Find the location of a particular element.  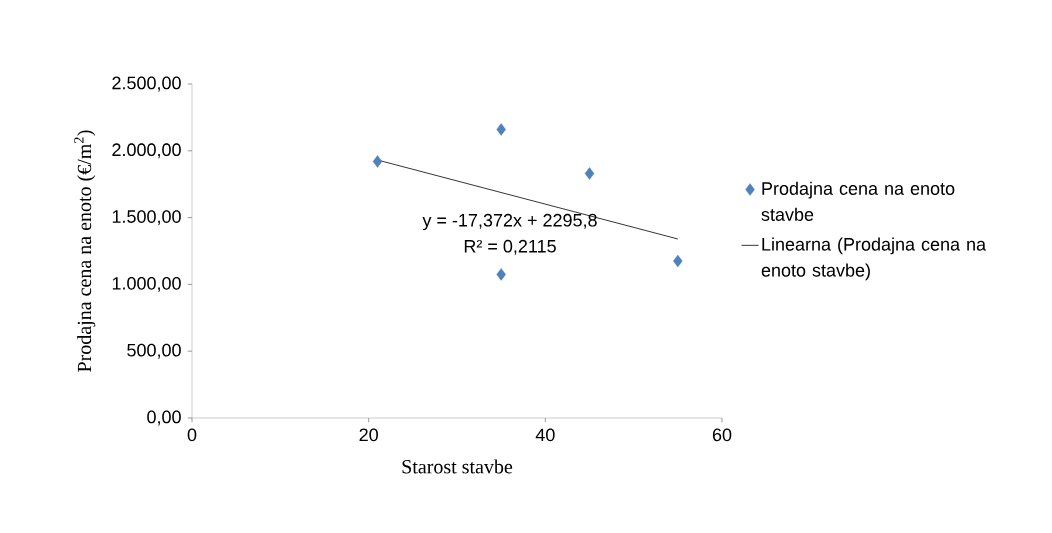

y-tick-label: 2.000,00 is located at coordinates (146, 151).